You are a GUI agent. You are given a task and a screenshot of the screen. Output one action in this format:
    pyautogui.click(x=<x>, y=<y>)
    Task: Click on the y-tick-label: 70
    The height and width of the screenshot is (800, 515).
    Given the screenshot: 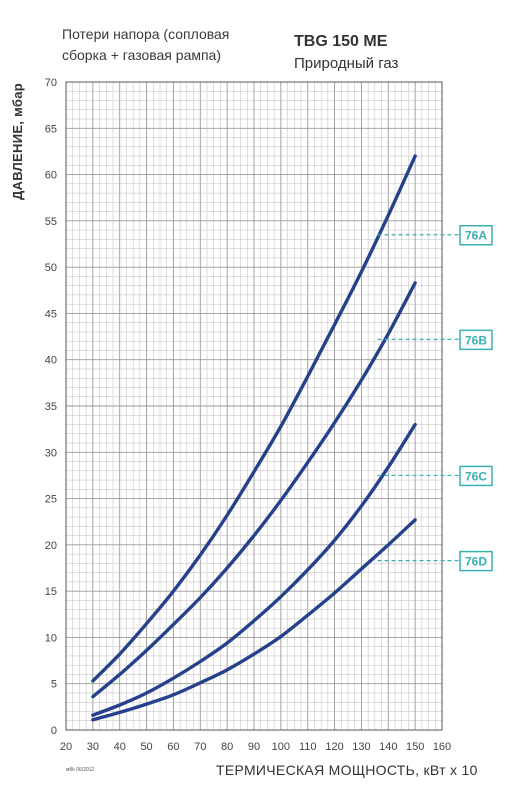 What is the action you would take?
    pyautogui.click(x=51, y=83)
    